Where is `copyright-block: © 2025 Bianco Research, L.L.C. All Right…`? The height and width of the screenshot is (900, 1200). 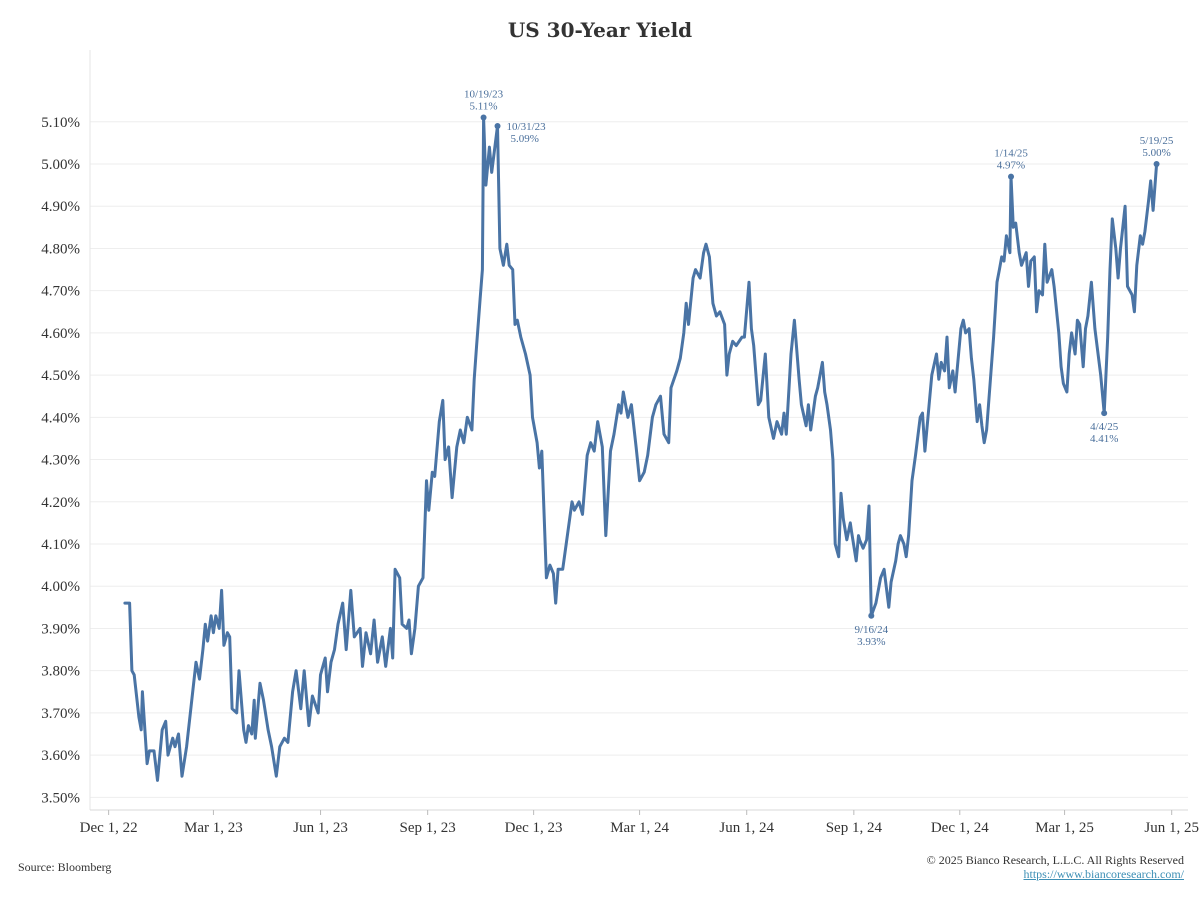
copyright-block: © 2025 Bianco Research, L.L.C. All Right… is located at coordinates (1055, 867).